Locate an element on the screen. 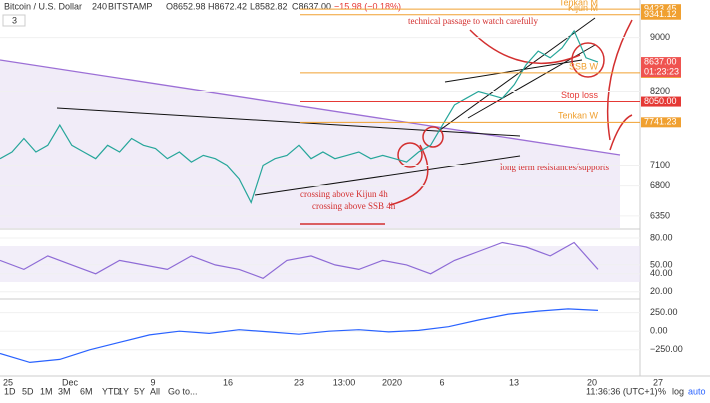 This screenshot has height=403, width=710. range-button: 1D is located at coordinates (10, 391).